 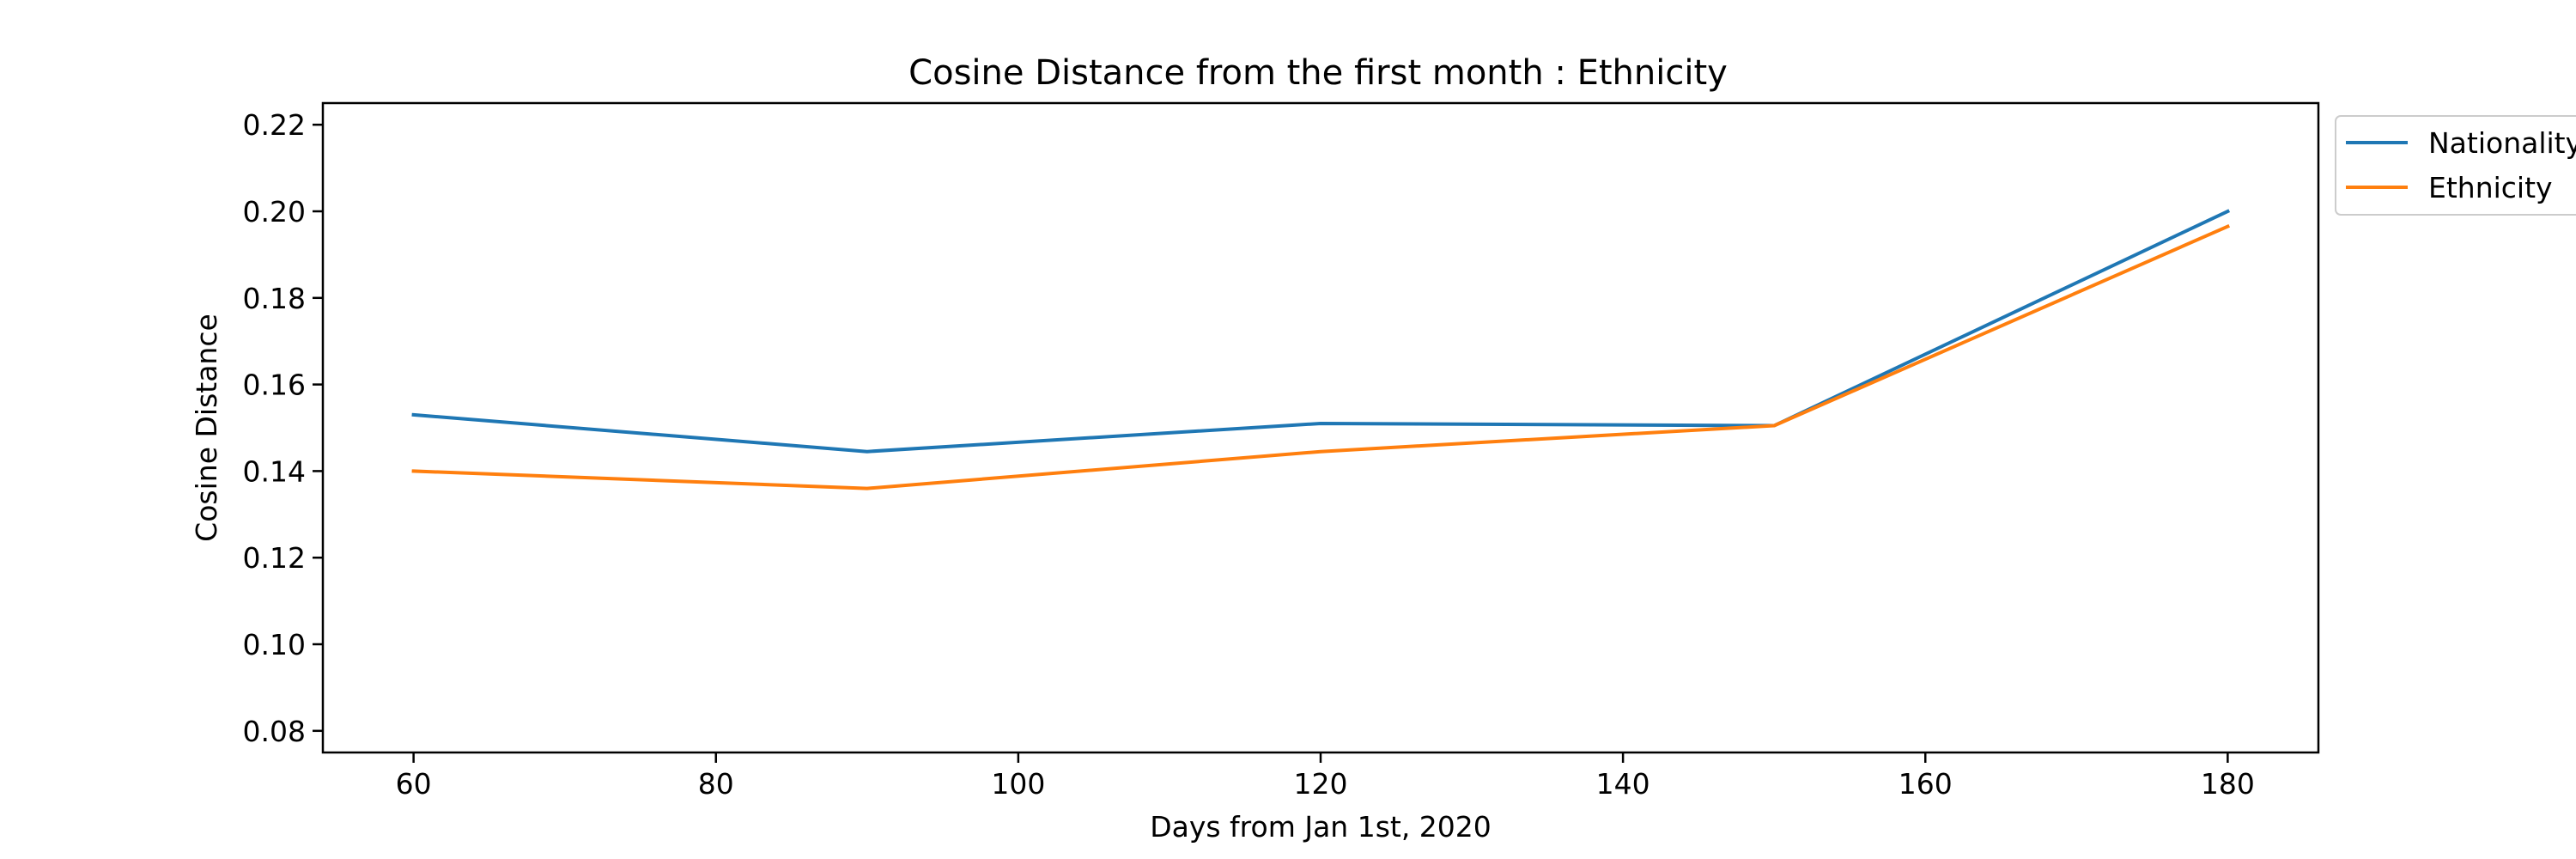 What do you see at coordinates (1321, 827) in the screenshot?
I see `x-axis-label: Days from Jan 1st, 2020` at bounding box center [1321, 827].